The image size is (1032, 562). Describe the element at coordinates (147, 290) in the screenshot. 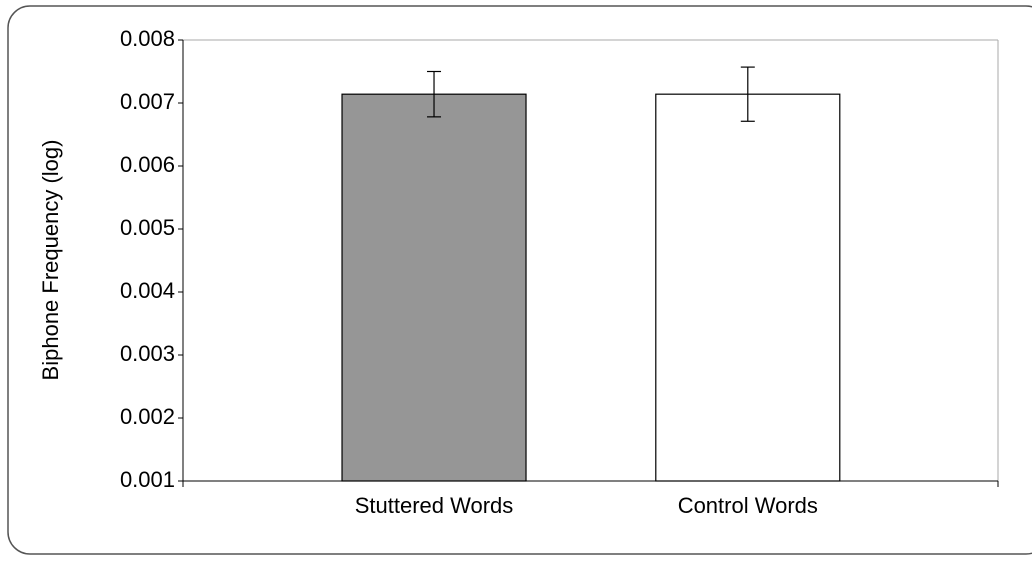

I see `y-tick-label: 0.004` at that location.